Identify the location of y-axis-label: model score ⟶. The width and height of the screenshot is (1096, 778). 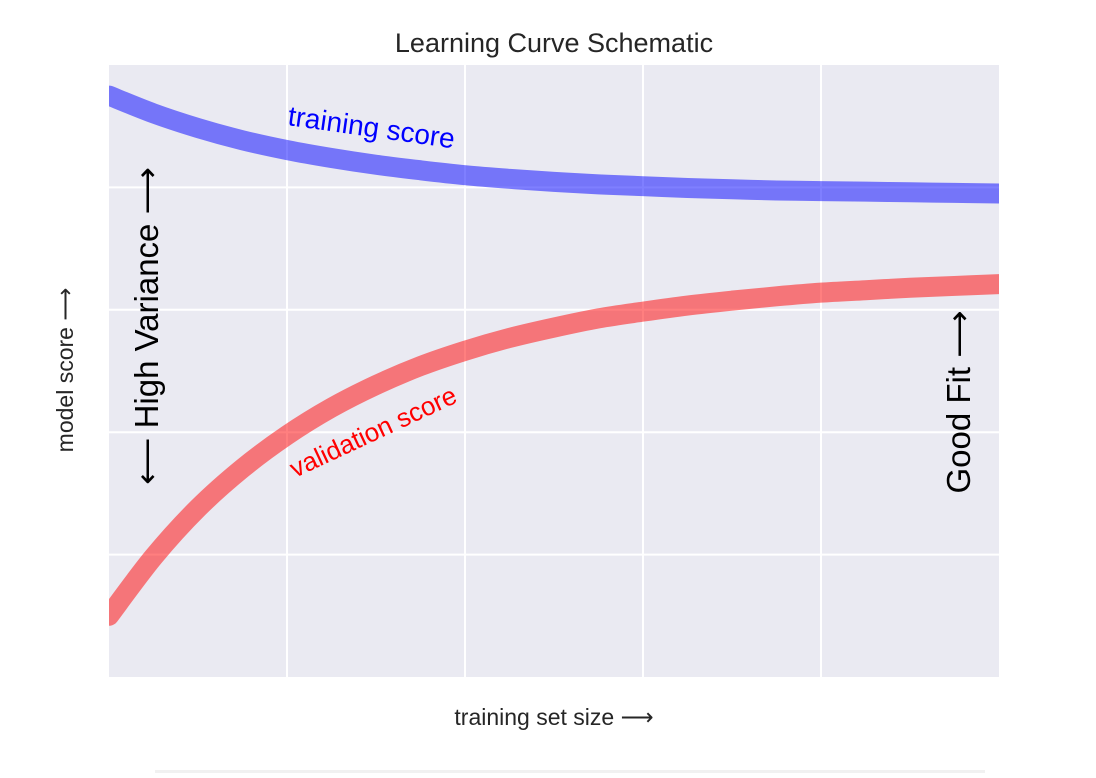
(65, 370).